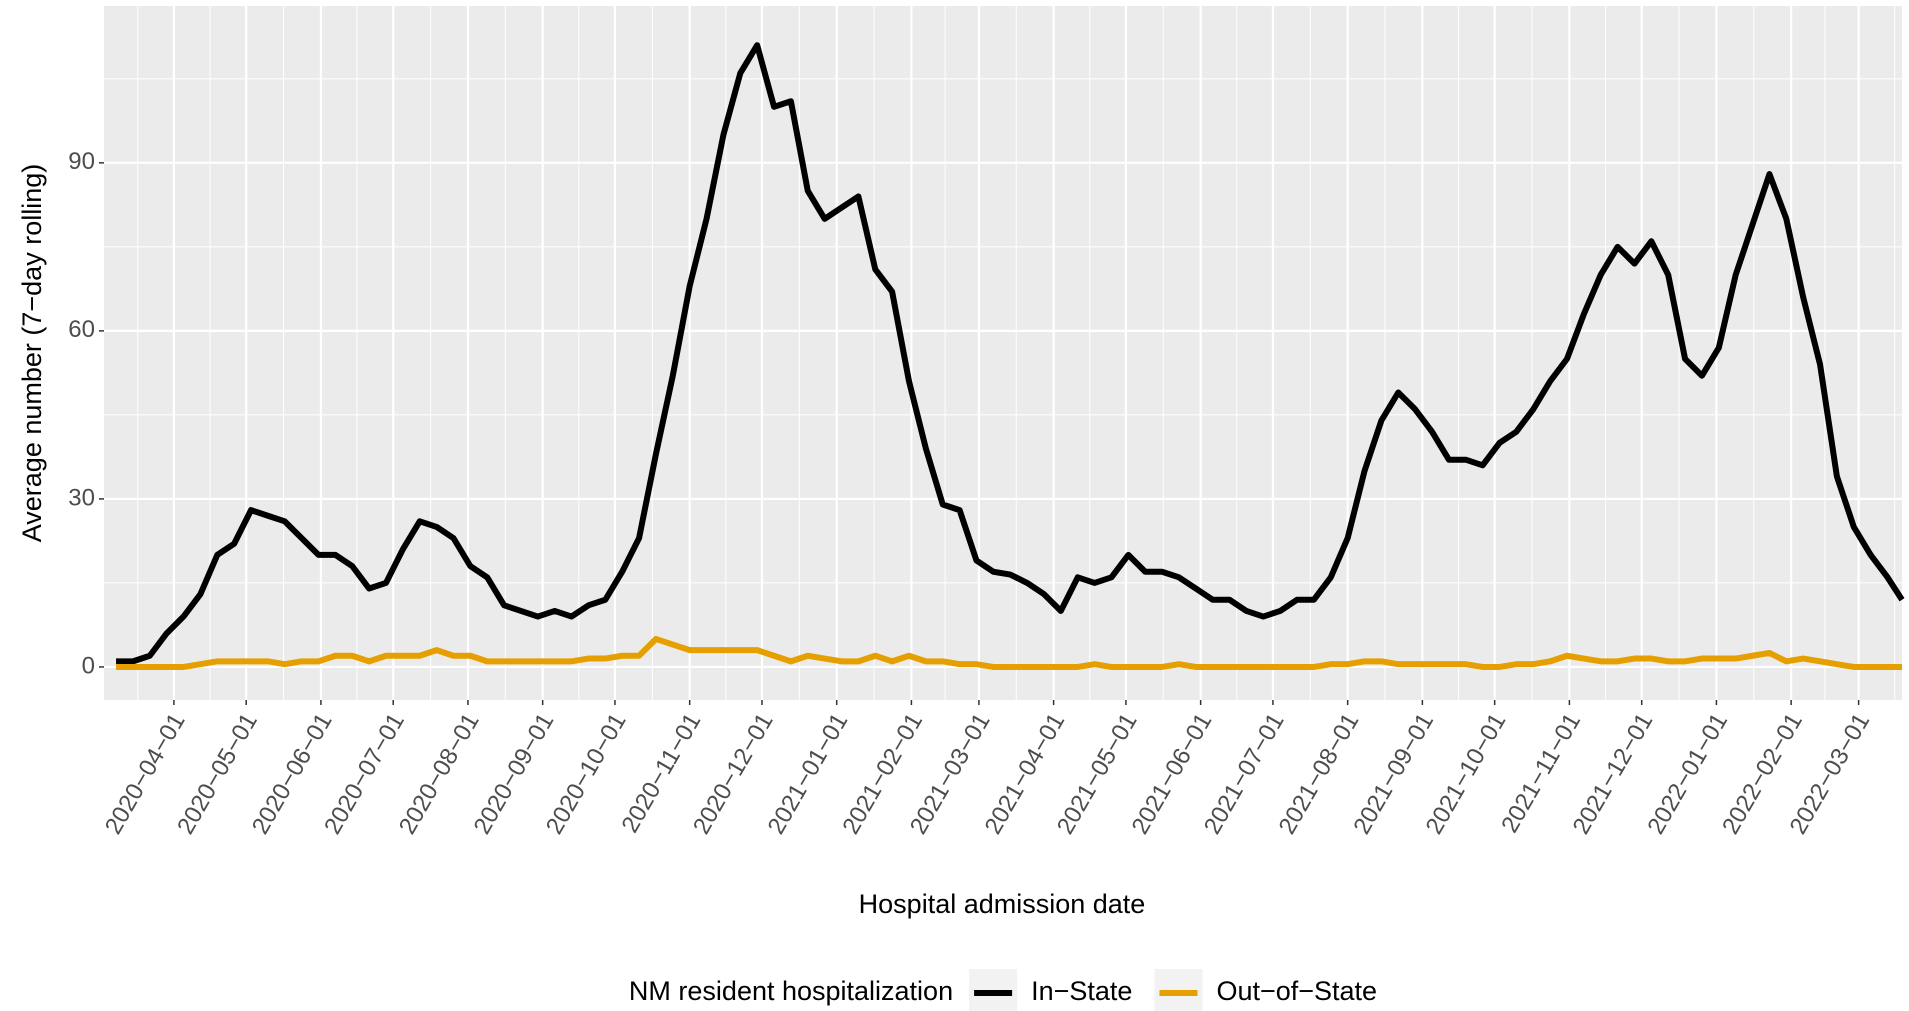 This screenshot has width=1909, height=1011. I want to click on legend-title: NM resident hospitalization, so click(791, 991).